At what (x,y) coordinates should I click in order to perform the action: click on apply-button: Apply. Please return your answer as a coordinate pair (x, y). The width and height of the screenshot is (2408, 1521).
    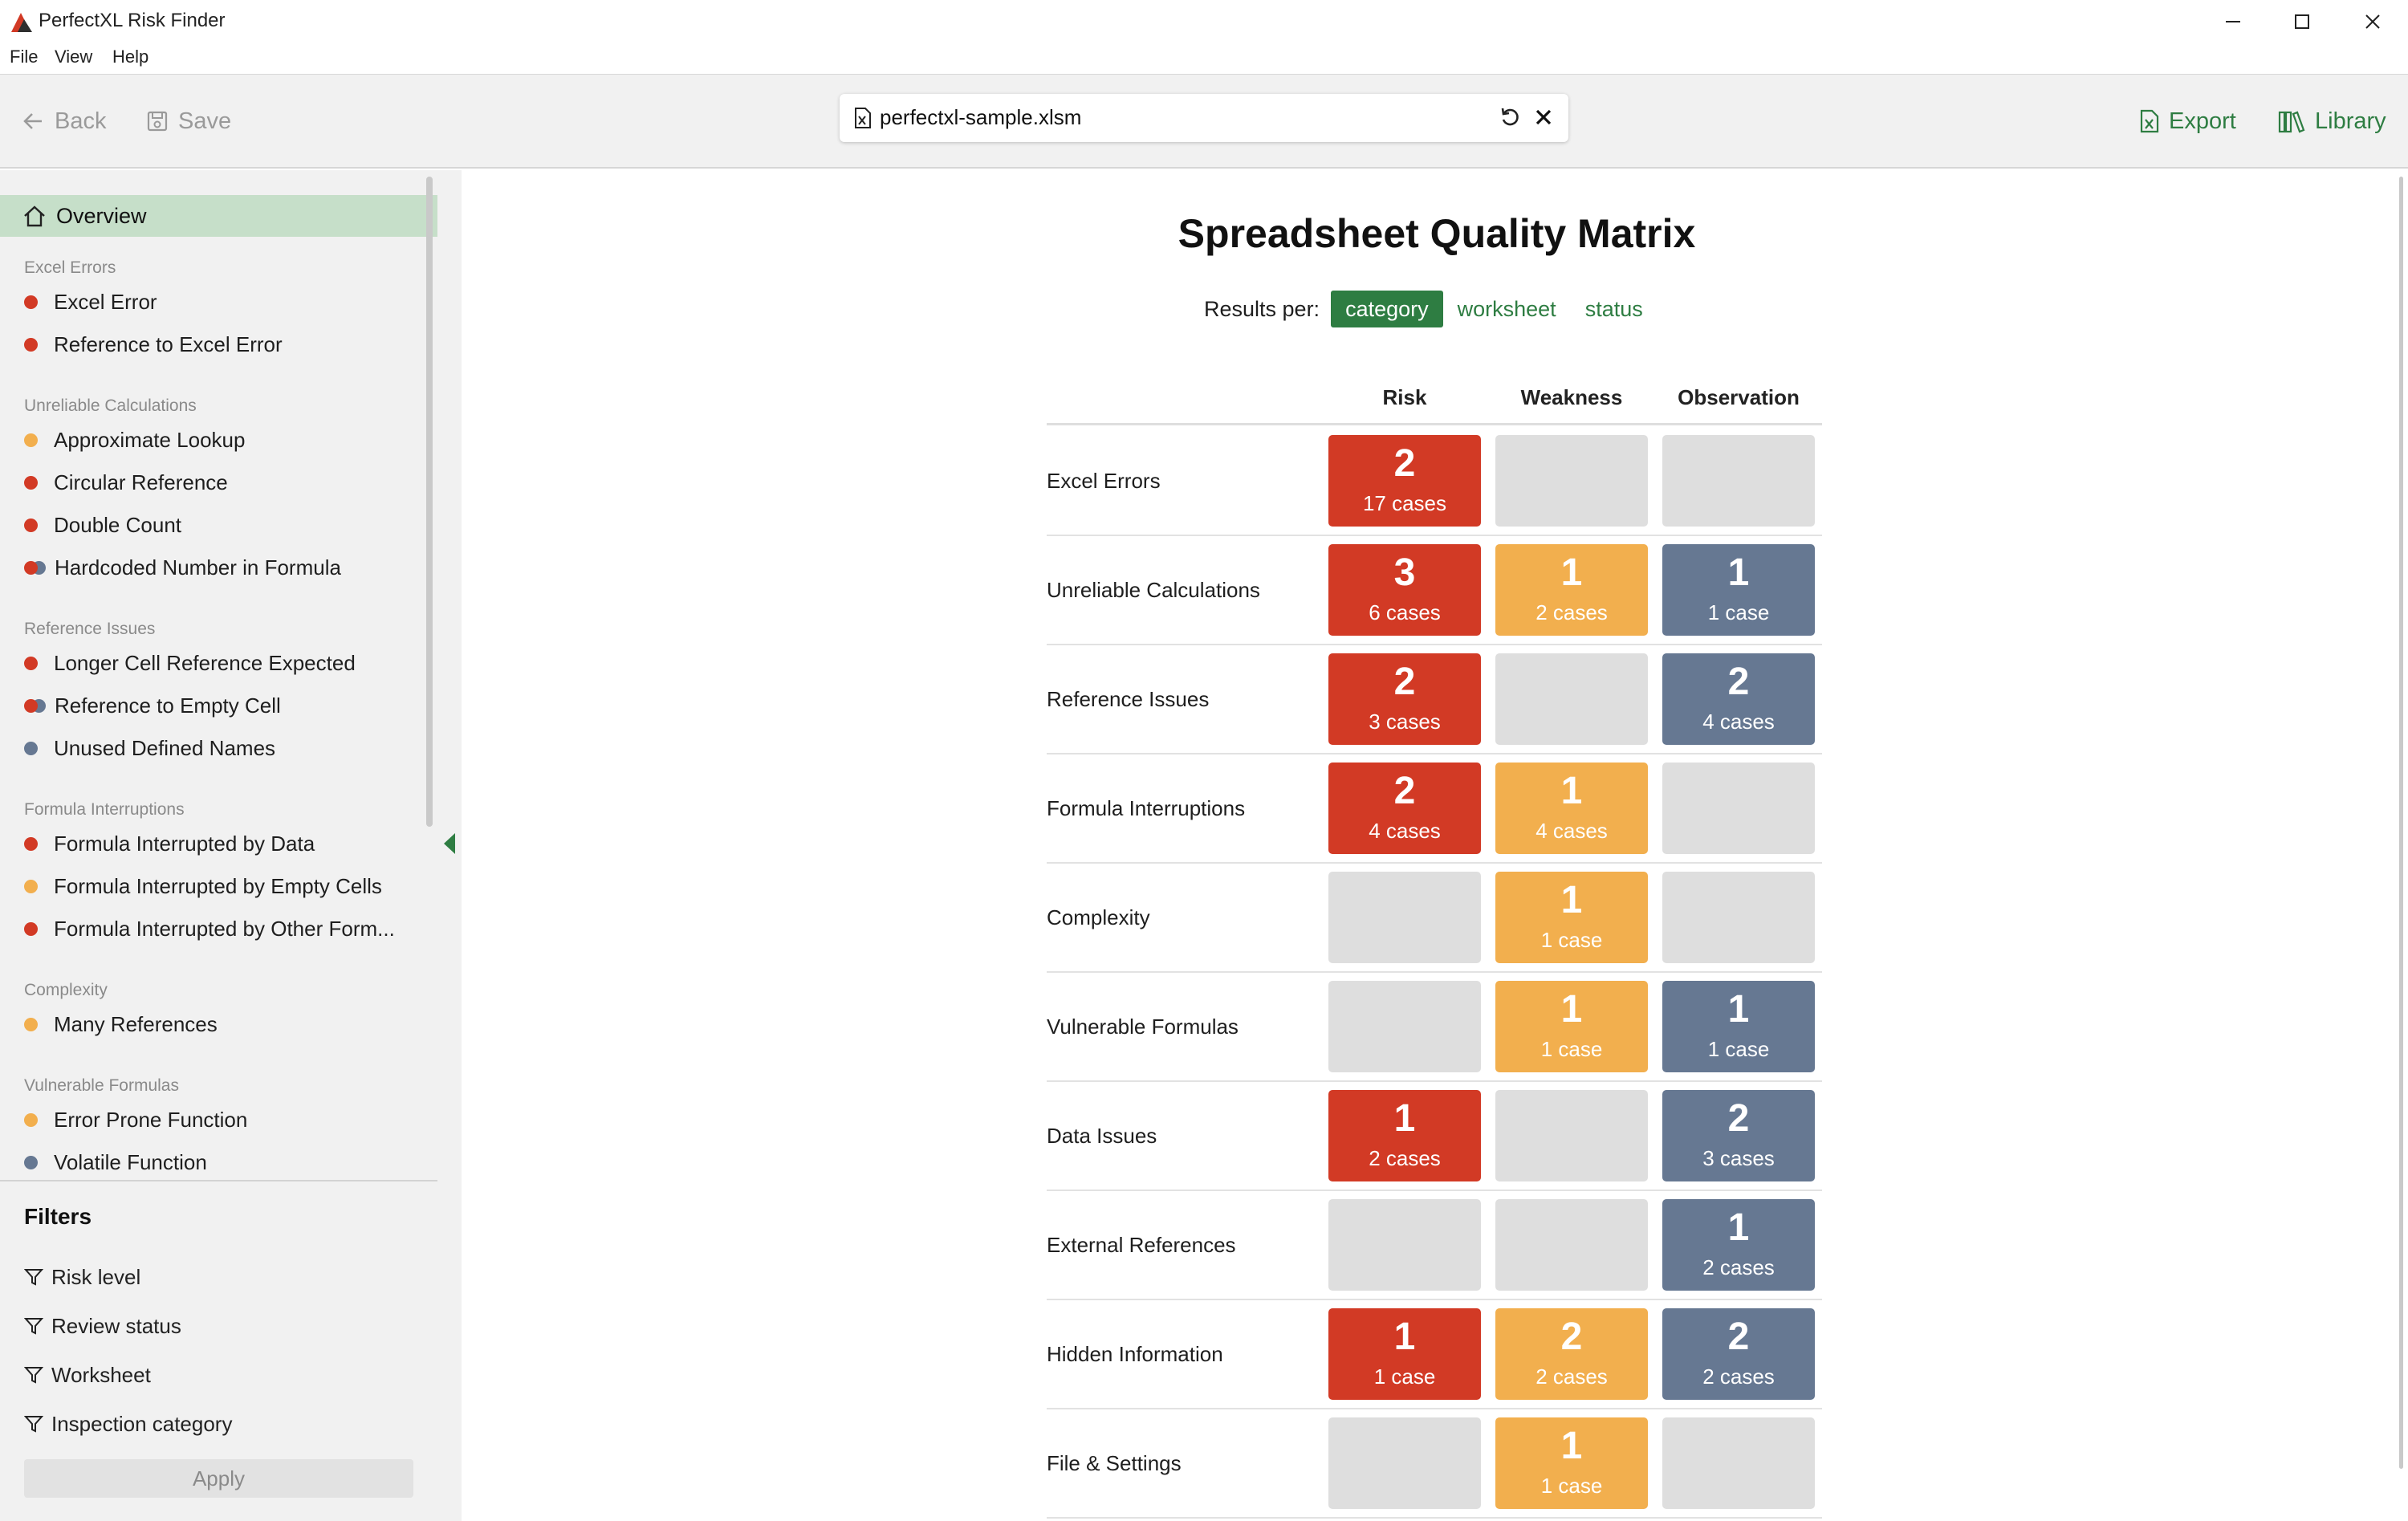
    Looking at the image, I should click on (218, 1478).